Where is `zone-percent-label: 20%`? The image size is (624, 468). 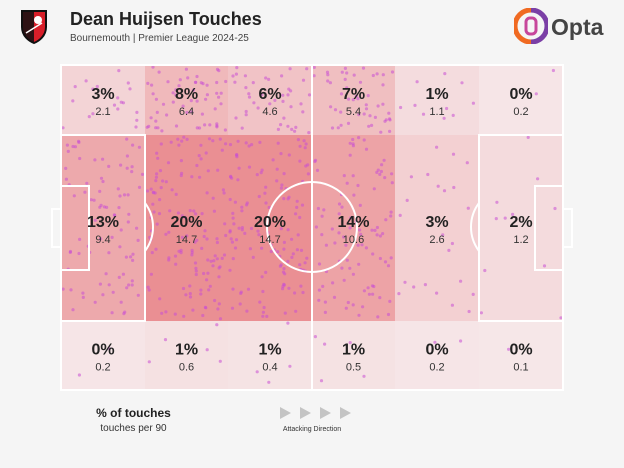 zone-percent-label: 20% is located at coordinates (270, 222).